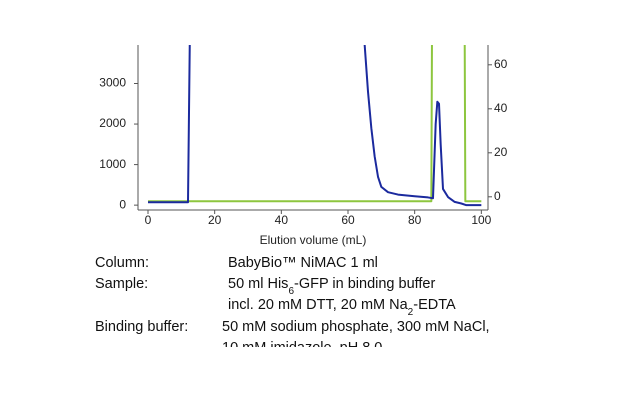 Image resolution: width=640 pixels, height=400 pixels. What do you see at coordinates (112, 164) in the screenshot?
I see `y-tick-label: 1000` at bounding box center [112, 164].